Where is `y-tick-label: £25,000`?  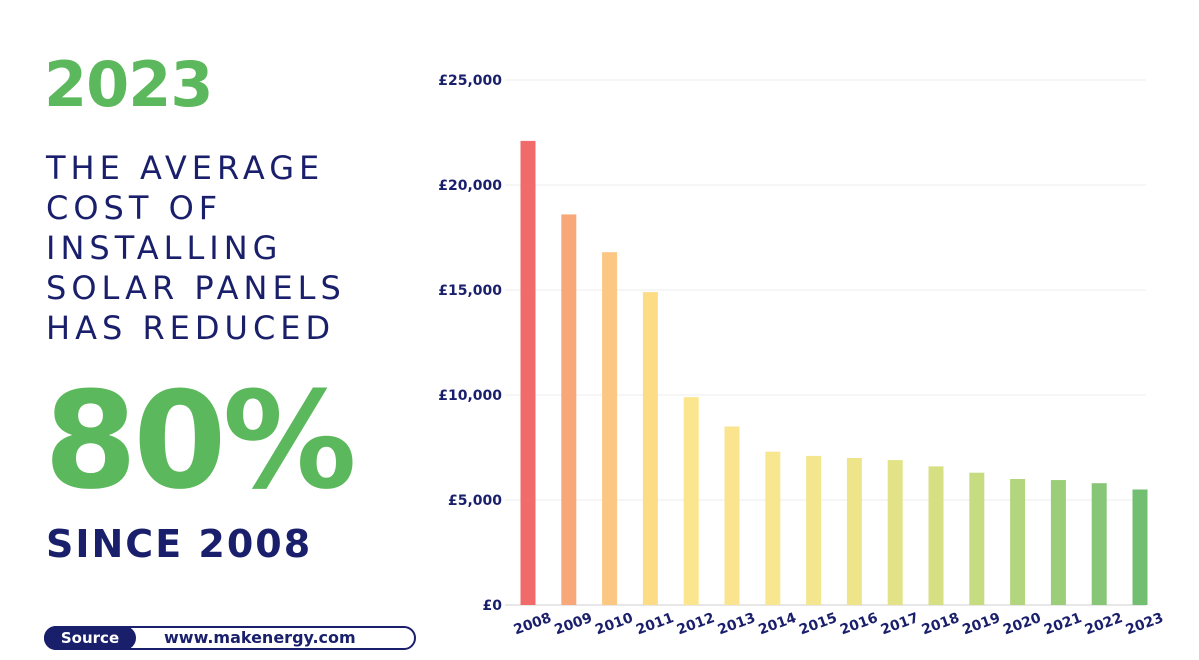
y-tick-label: £25,000 is located at coordinates (470, 81).